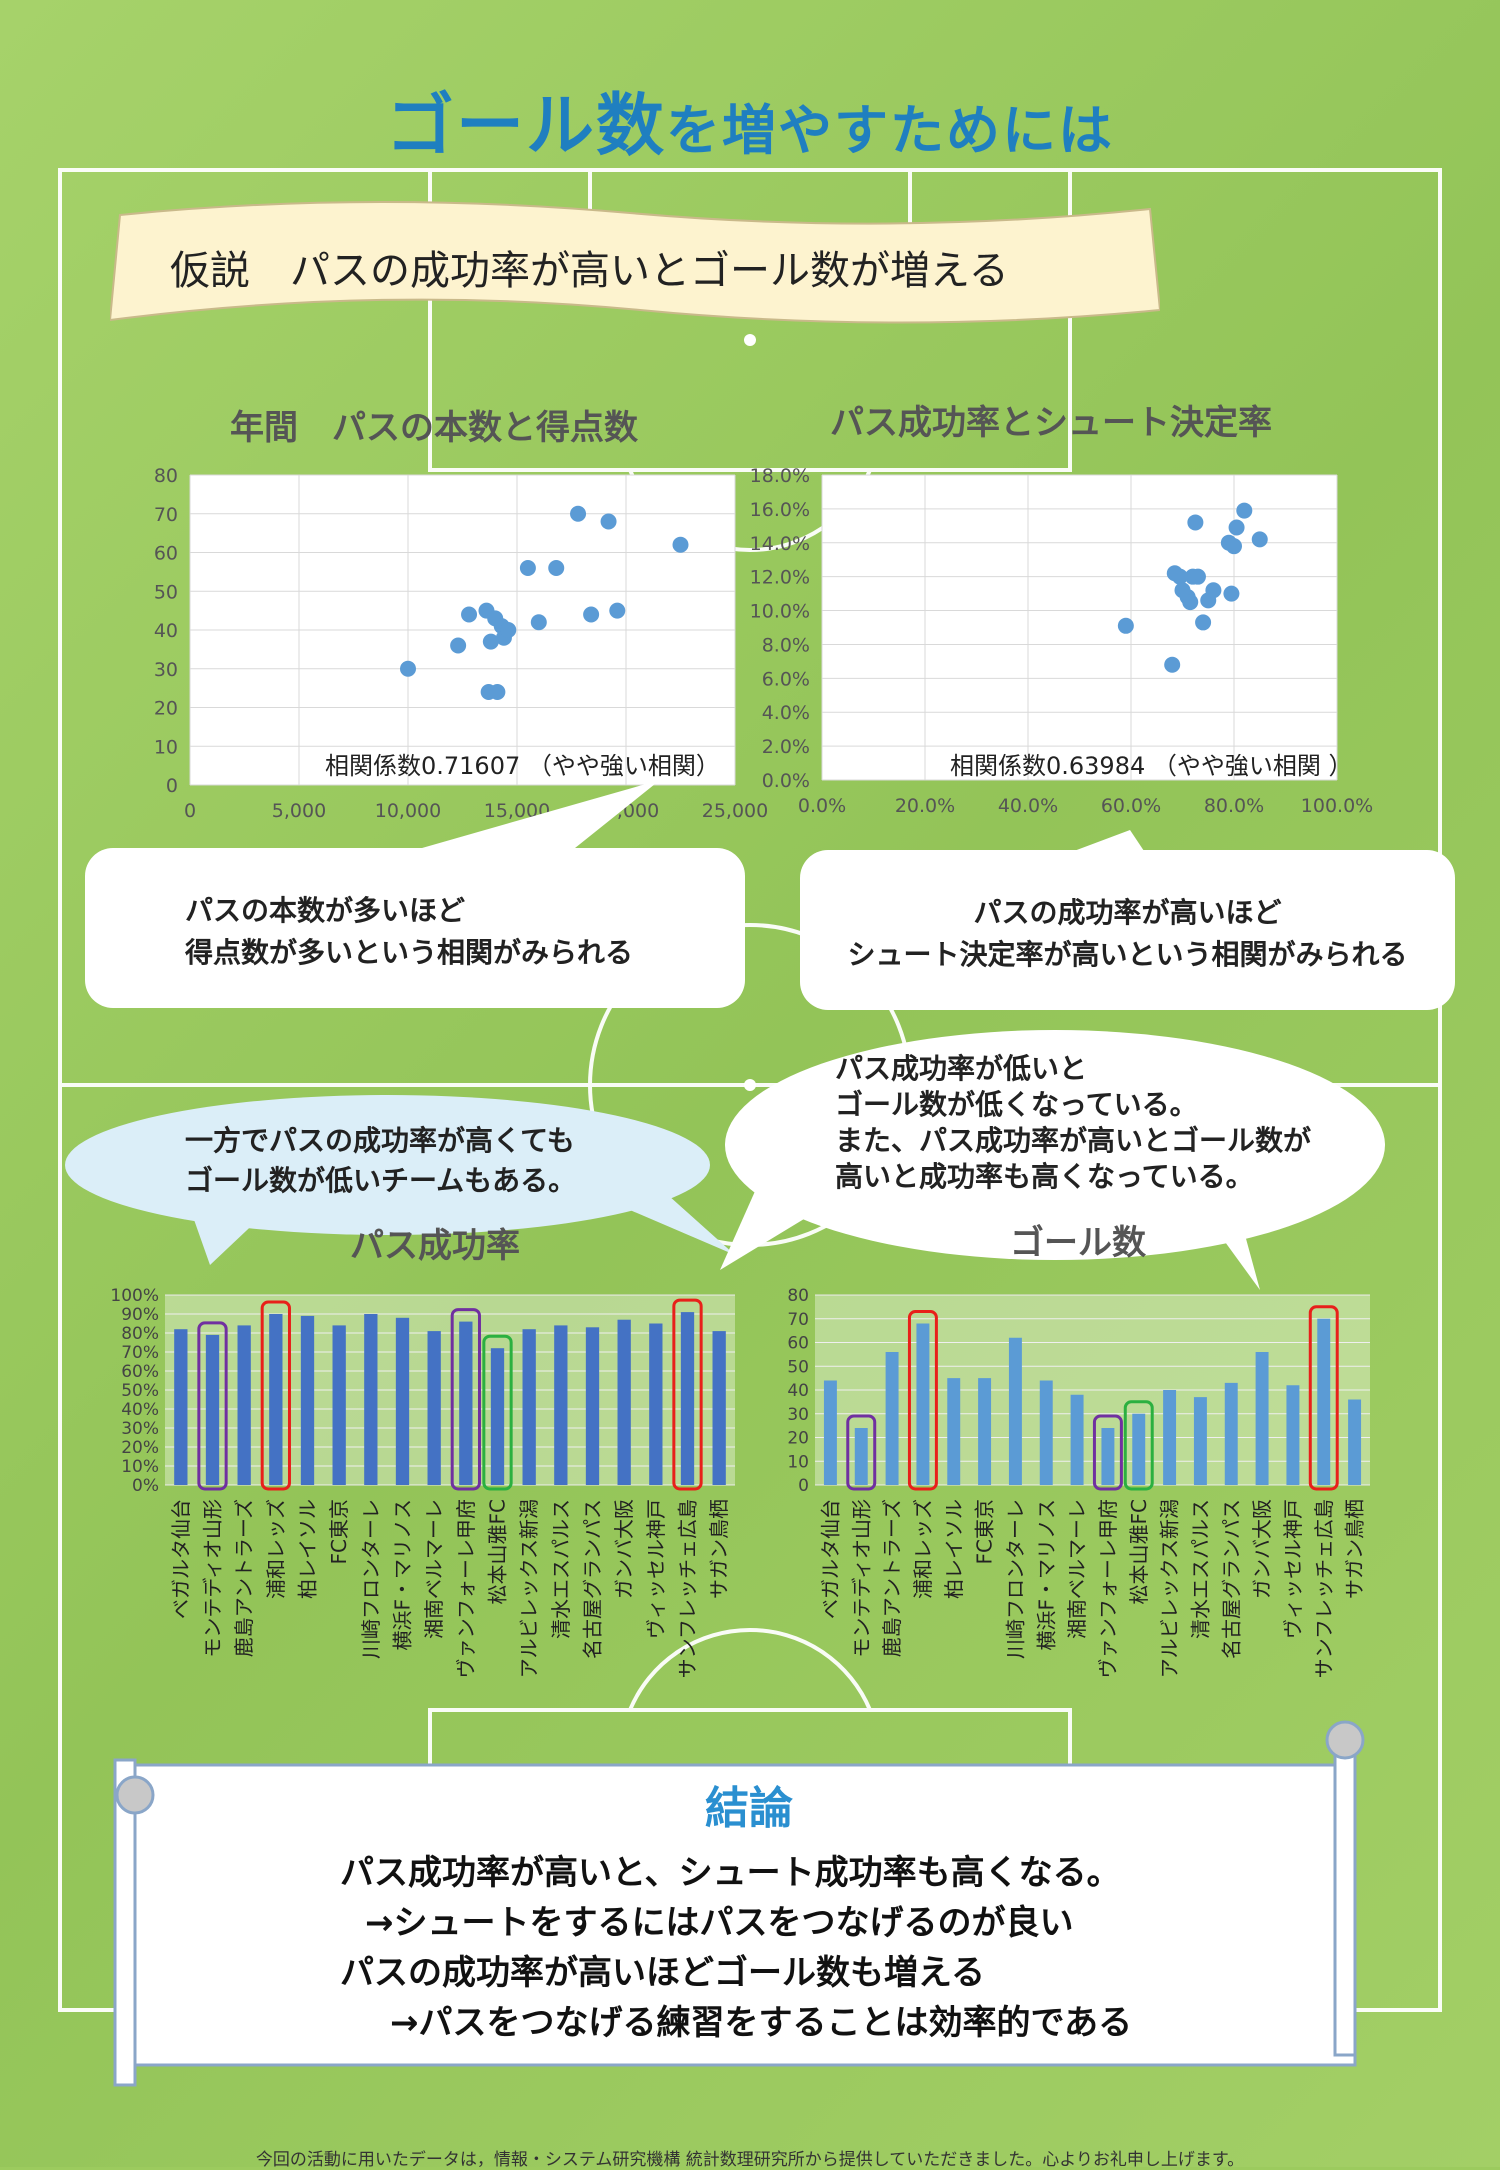  Describe the element at coordinates (780, 612) in the screenshot. I see `y-tick-label: 10.0%` at that location.